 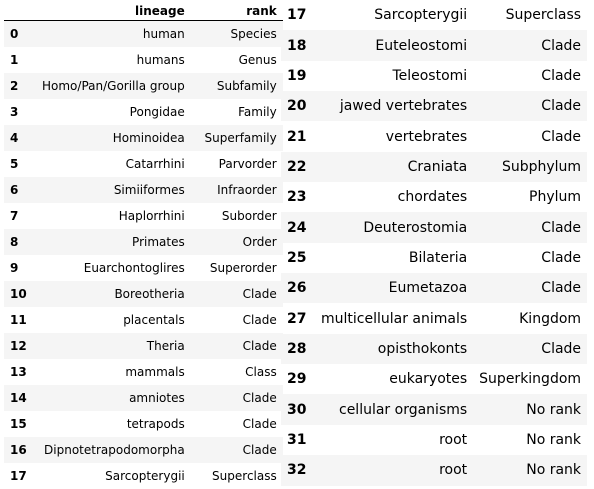 I want to click on lineage-cell: Haplorrhini, so click(x=151, y=216).